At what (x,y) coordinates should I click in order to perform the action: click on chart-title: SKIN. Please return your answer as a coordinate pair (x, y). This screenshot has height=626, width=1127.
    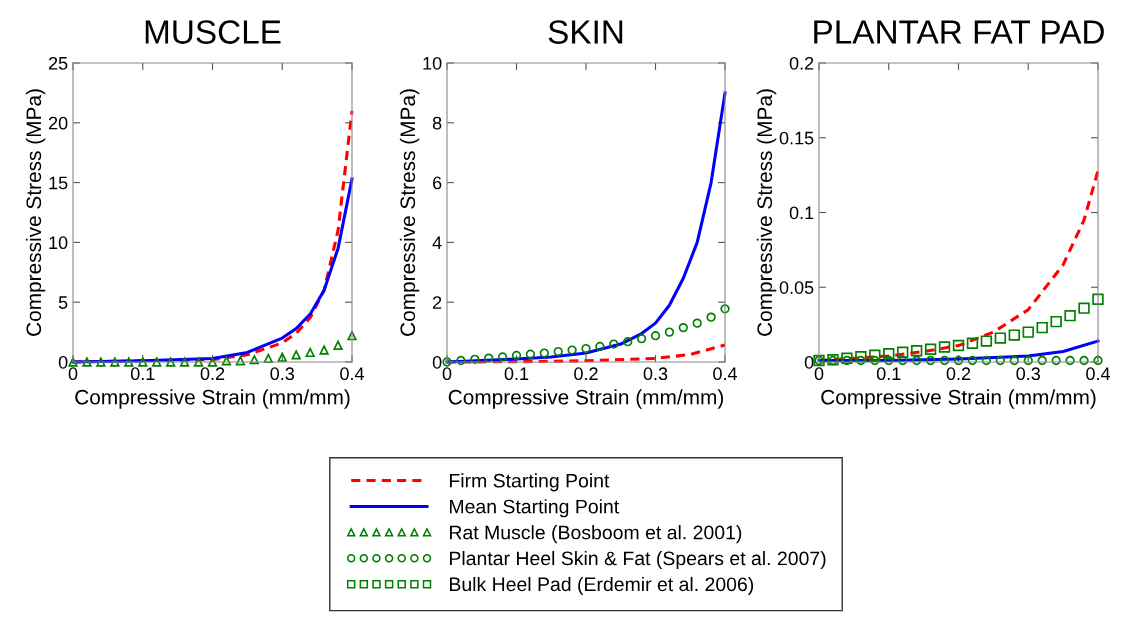
    Looking at the image, I should click on (585, 32).